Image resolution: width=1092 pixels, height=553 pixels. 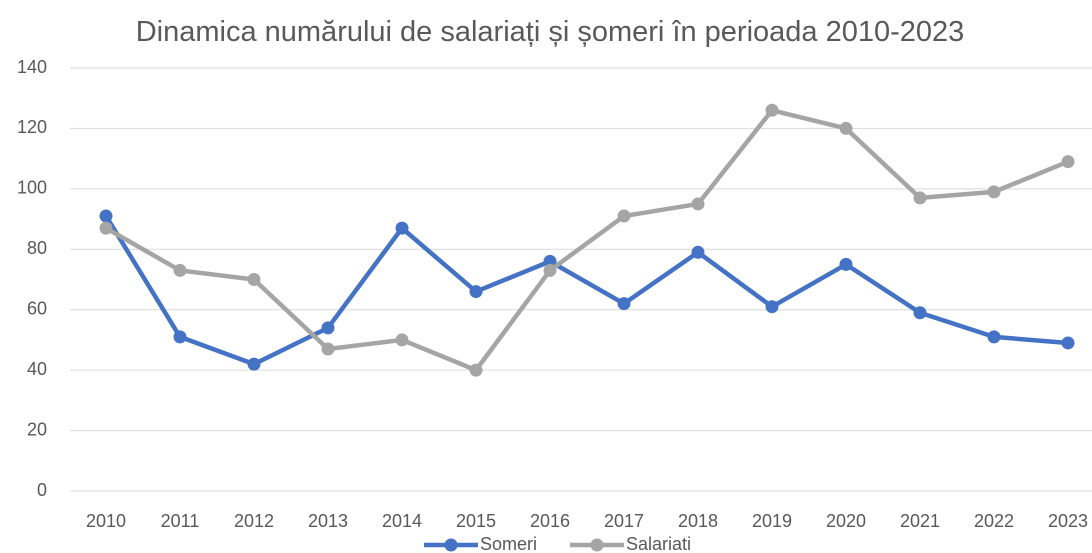 I want to click on x-tick-label: 2014, so click(x=402, y=521).